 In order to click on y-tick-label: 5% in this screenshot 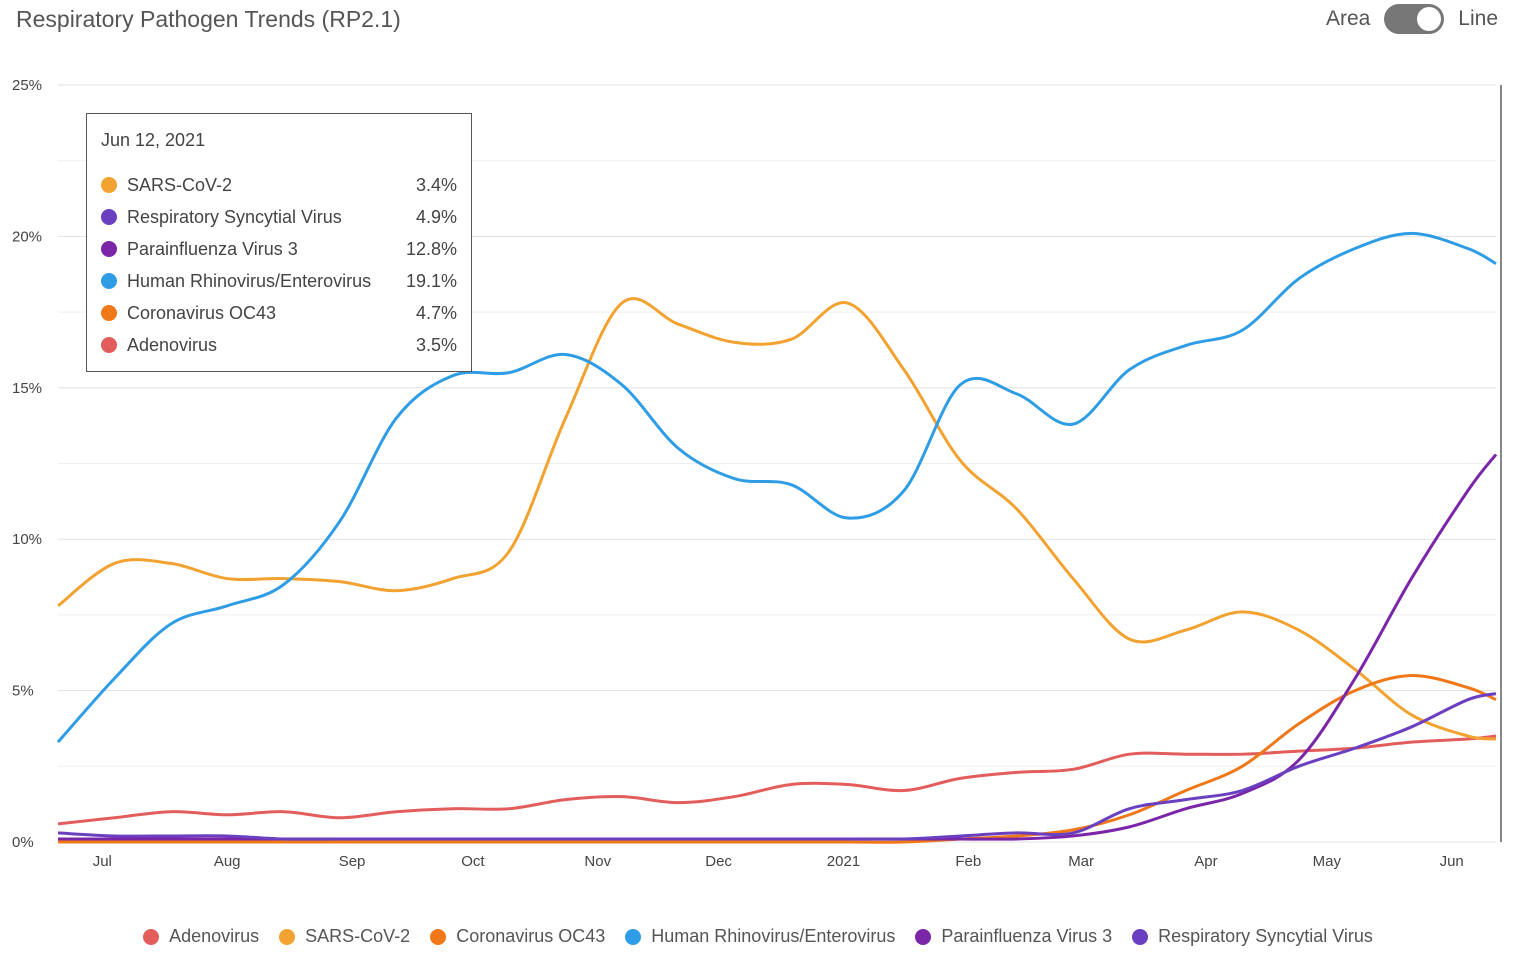, I will do `click(23, 691)`.